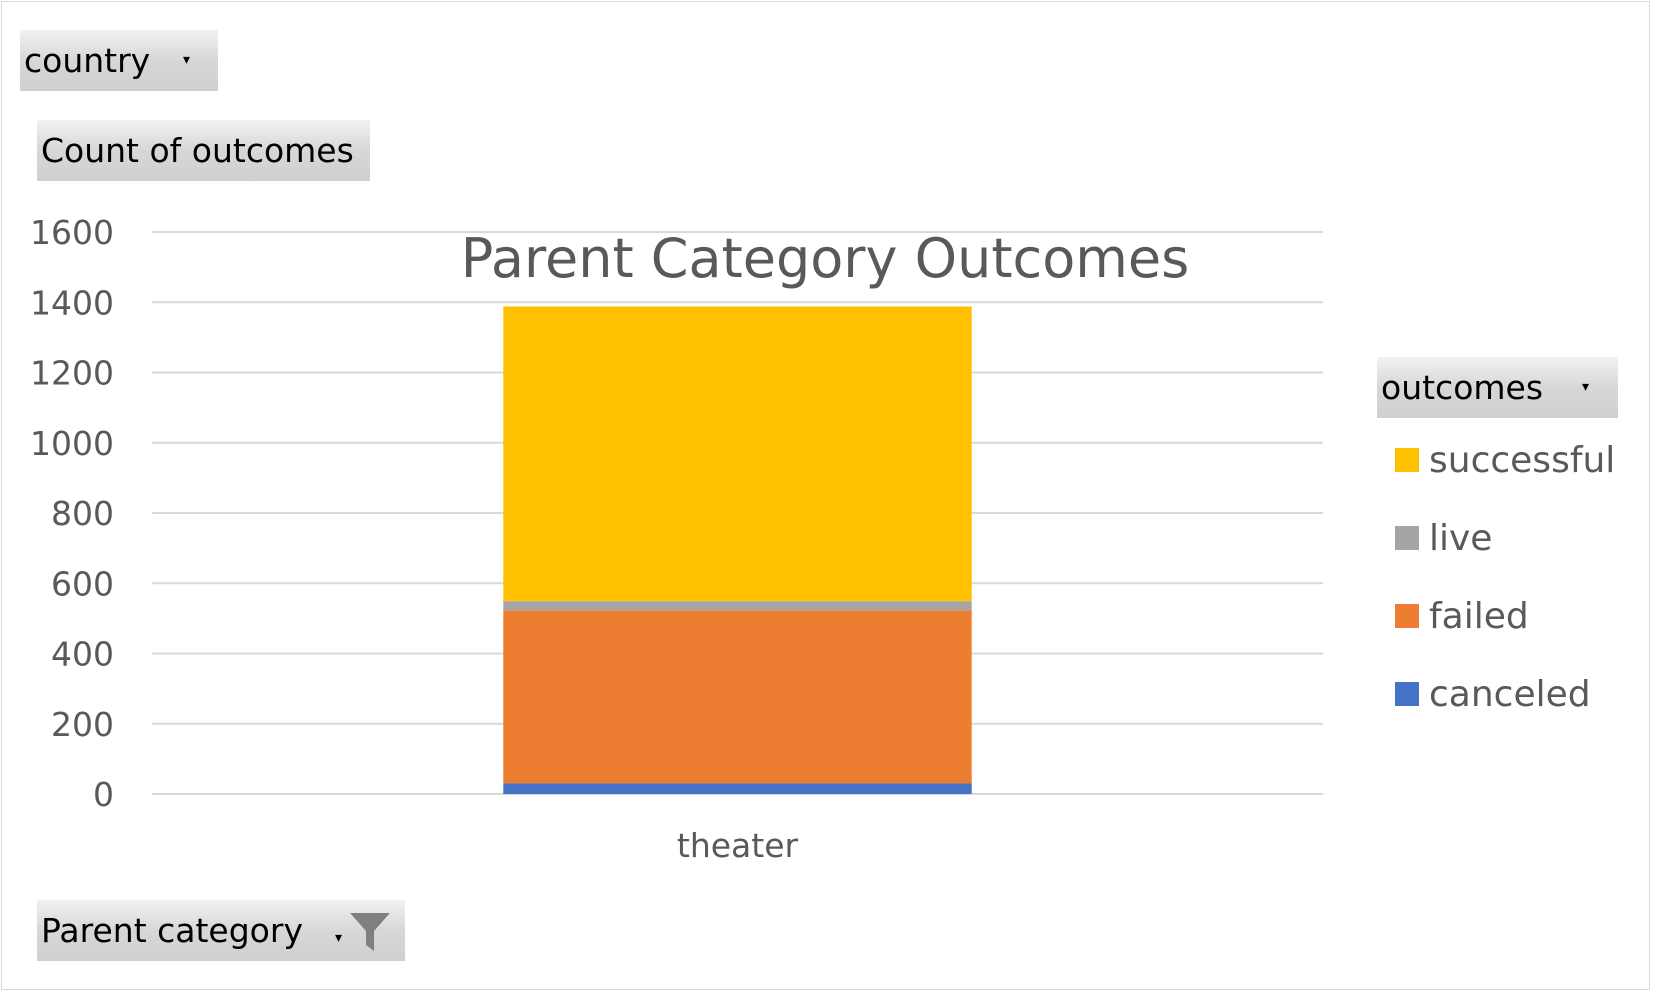  What do you see at coordinates (72, 443) in the screenshot?
I see `y-tick-label: 1000` at bounding box center [72, 443].